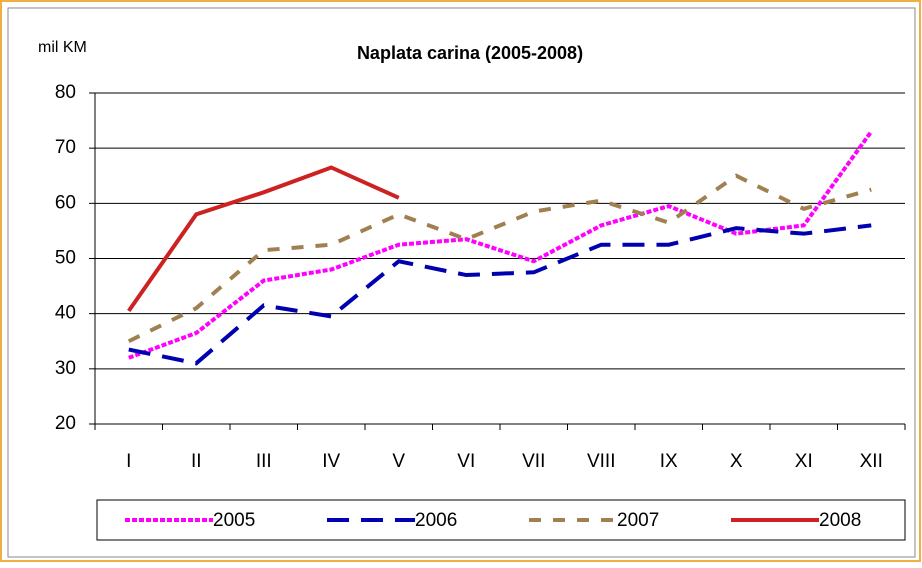 The height and width of the screenshot is (568, 922). What do you see at coordinates (669, 461) in the screenshot?
I see `x-tick-label: IX` at bounding box center [669, 461].